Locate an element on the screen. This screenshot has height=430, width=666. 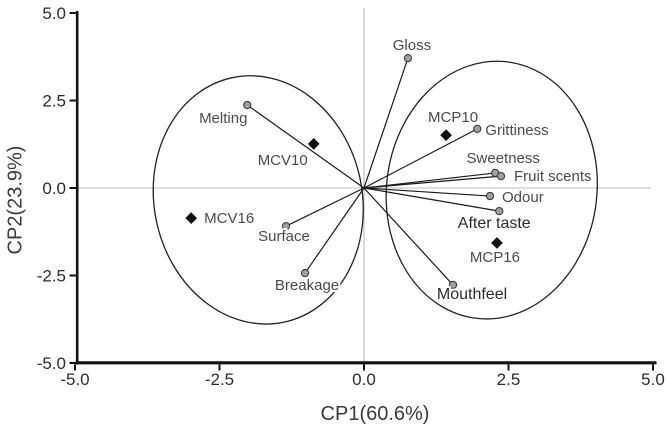
vector-line-gloss is located at coordinates (386, 123).